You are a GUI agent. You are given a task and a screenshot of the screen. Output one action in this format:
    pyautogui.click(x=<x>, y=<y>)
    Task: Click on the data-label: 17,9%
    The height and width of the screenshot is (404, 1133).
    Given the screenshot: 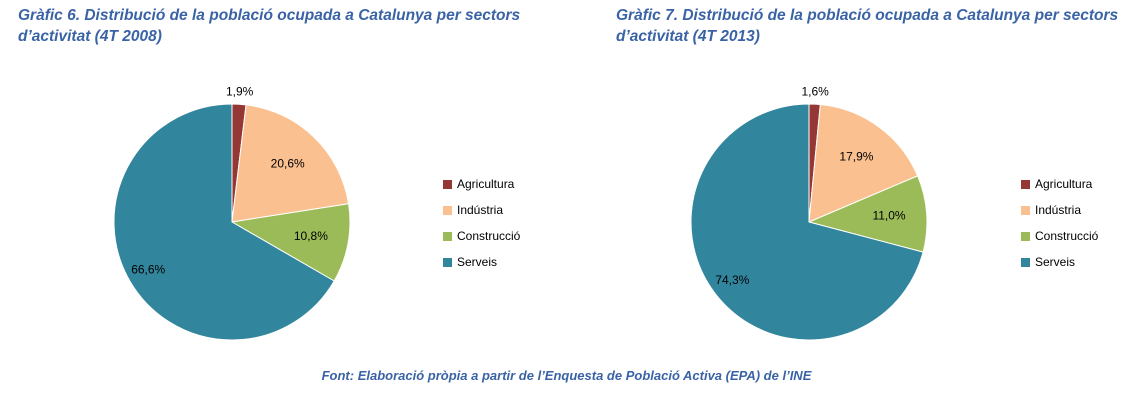 What is the action you would take?
    pyautogui.click(x=856, y=156)
    